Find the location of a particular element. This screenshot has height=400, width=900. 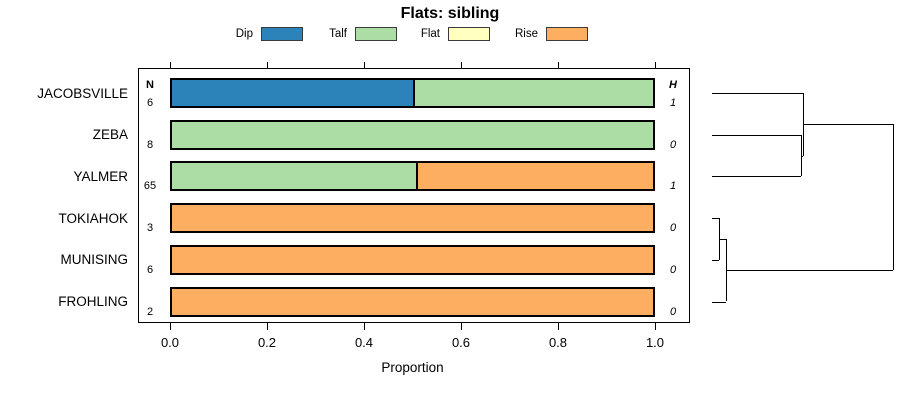

x-tick-label: 0.8 is located at coordinates (558, 342).